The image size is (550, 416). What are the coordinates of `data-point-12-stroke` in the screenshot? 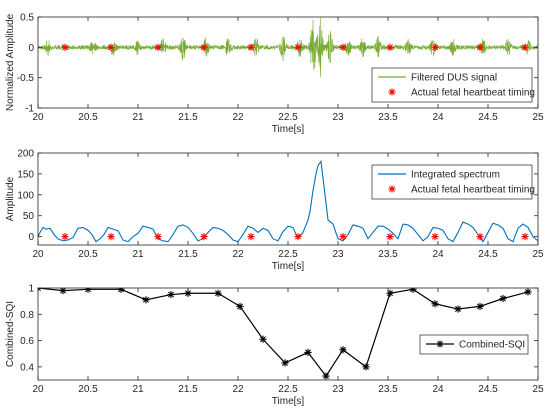 It's located at (326, 376).